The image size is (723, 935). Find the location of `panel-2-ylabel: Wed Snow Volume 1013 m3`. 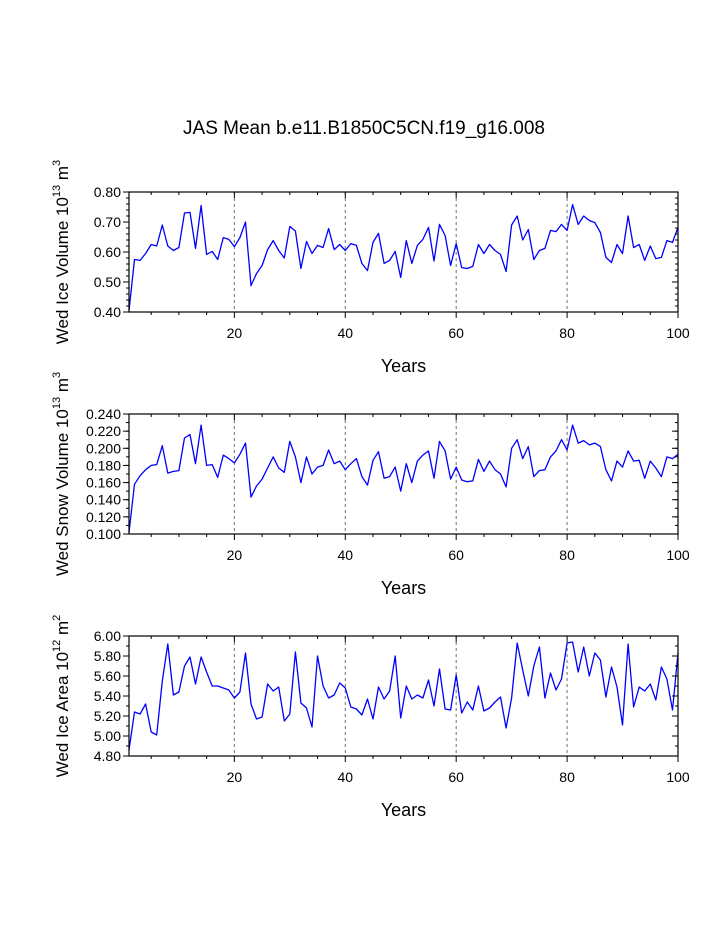

panel-2-ylabel: Wed Snow Volume 1013 m3 is located at coordinates (61, 474).